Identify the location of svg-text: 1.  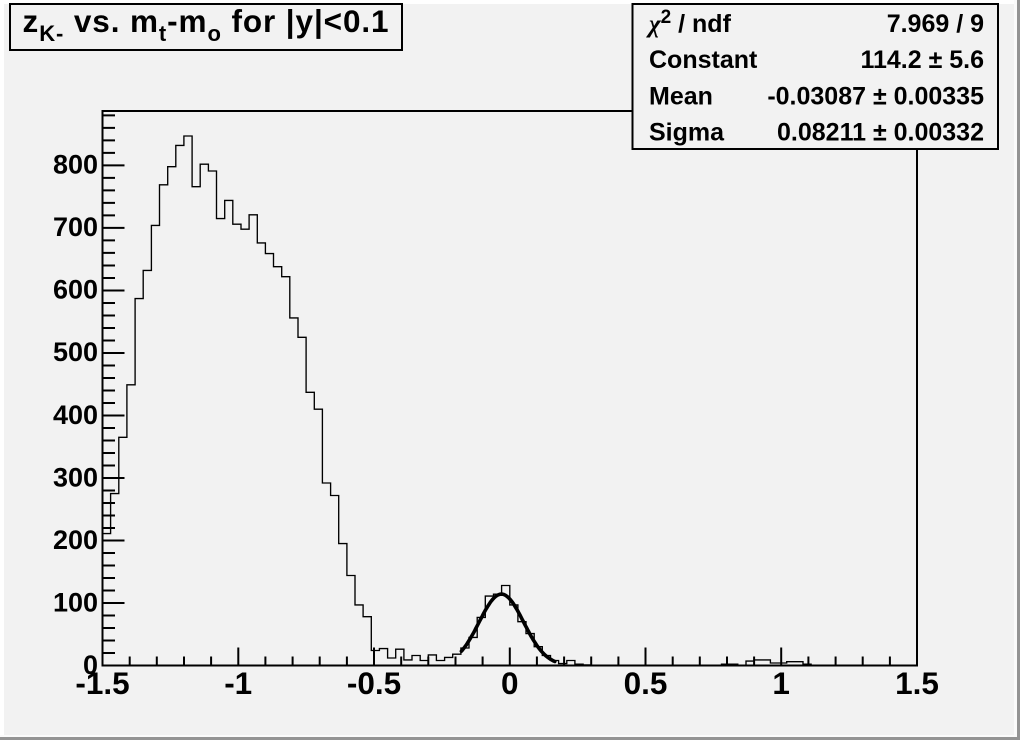
(781, 683).